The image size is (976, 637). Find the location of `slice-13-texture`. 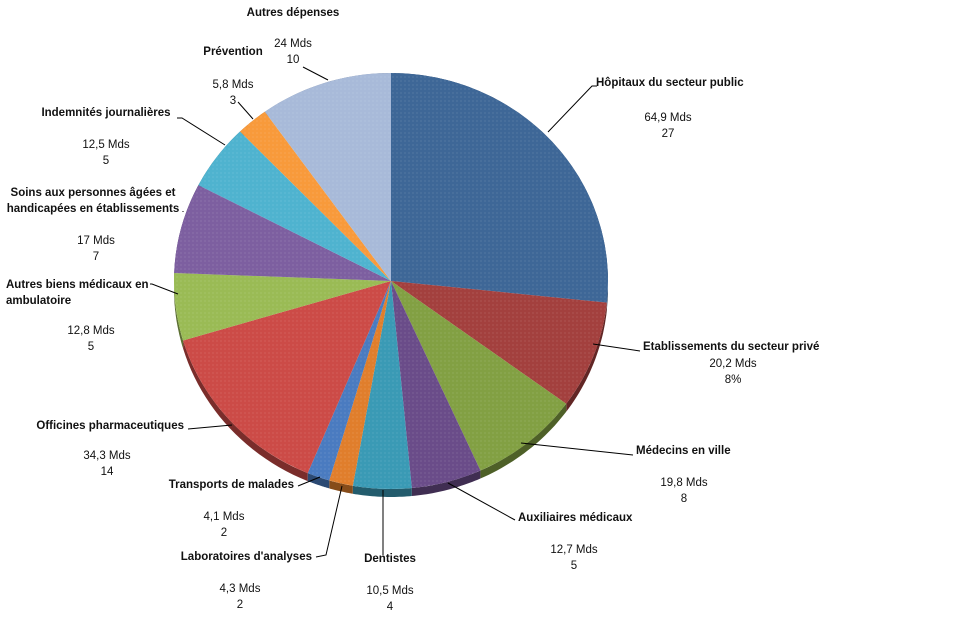

slice-13-texture is located at coordinates (327, 176).